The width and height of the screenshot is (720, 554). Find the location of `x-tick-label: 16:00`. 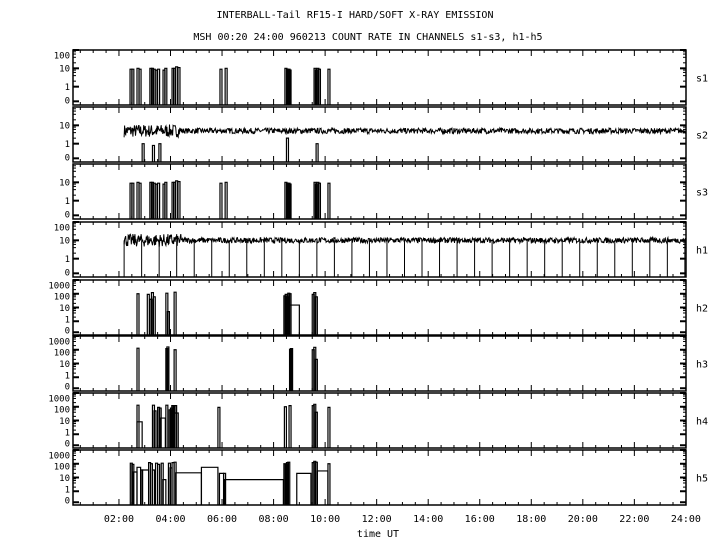

x-tick-label: 16:00 is located at coordinates (480, 519).